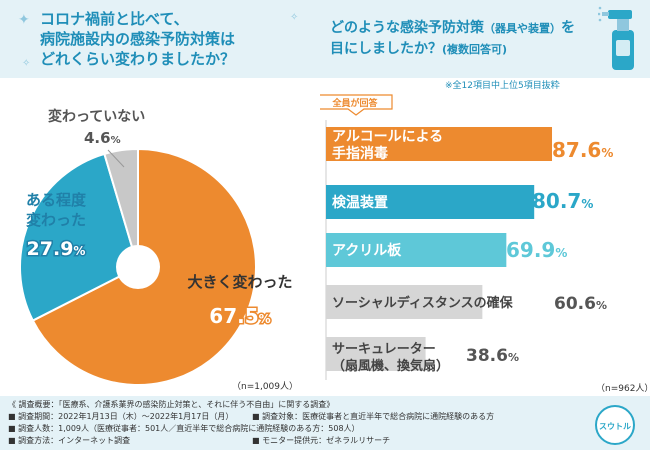 The image size is (650, 450). I want to click on bar-label: ソーシャルディスタンスの確保, so click(423, 303).